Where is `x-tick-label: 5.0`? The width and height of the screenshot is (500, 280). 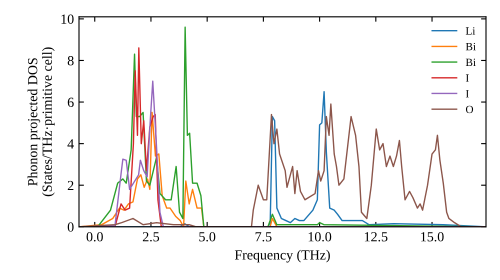
x-tick-label: 5.0 is located at coordinates (207, 237).